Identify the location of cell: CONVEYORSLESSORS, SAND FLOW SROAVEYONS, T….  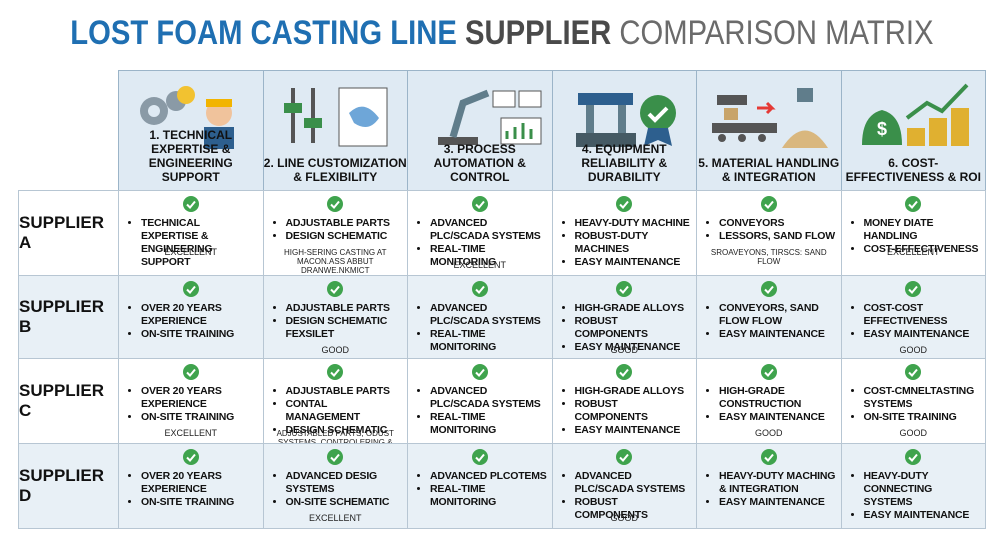
(769, 233).